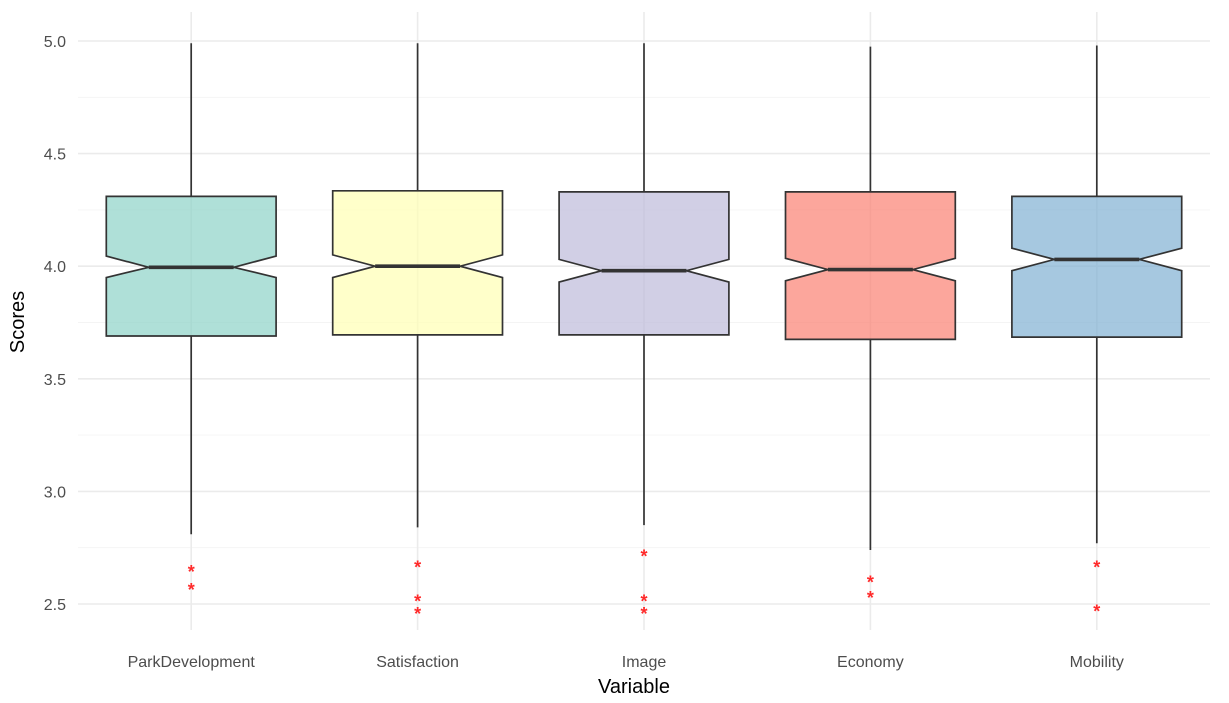 The width and height of the screenshot is (1229, 703). What do you see at coordinates (55, 380) in the screenshot?
I see `y-tick-label: 3.5` at bounding box center [55, 380].